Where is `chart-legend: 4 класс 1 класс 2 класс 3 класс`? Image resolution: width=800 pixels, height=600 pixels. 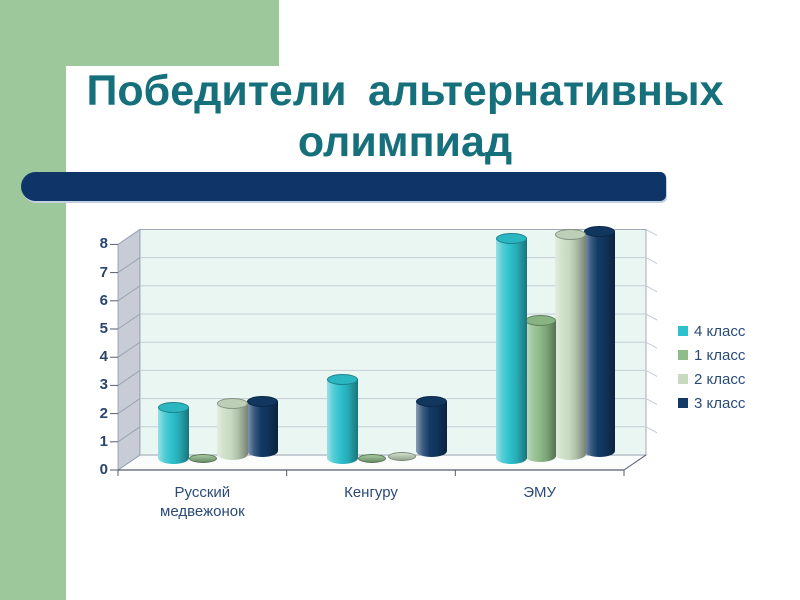 chart-legend: 4 класс 1 класс 2 класс 3 класс is located at coordinates (711, 367).